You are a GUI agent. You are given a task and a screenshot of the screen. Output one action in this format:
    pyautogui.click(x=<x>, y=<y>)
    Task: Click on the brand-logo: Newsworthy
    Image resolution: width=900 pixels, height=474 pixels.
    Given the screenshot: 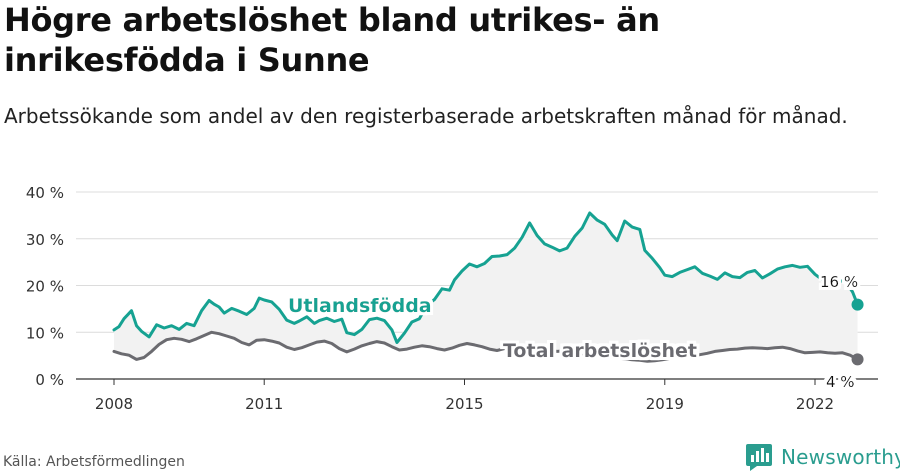 What is the action you would take?
    pyautogui.click(x=822, y=457)
    